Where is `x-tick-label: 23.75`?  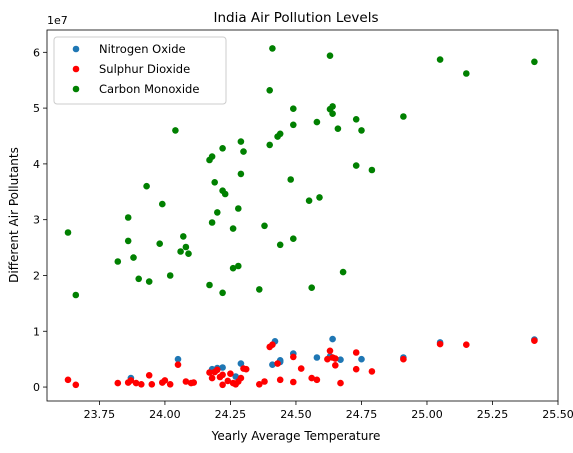 x-tick-label: 23.75 is located at coordinates (100, 414).